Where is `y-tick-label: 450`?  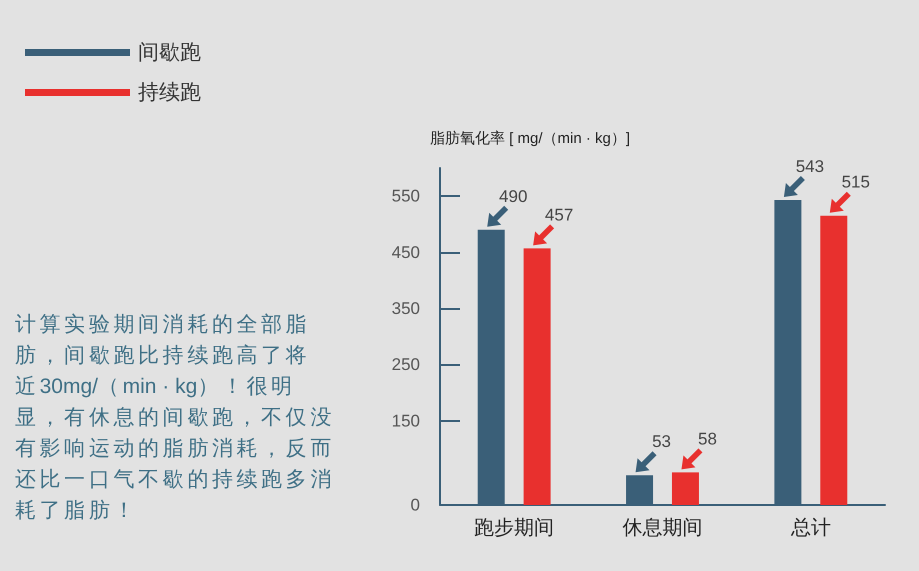
y-tick-label: 450 is located at coordinates (406, 252).